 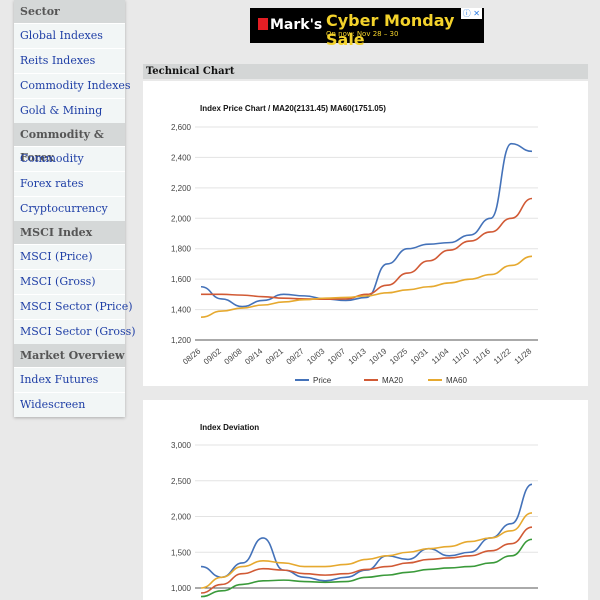 What do you see at coordinates (399, 356) in the screenshot?
I see `x-tick-label: 10/25` at bounding box center [399, 356].